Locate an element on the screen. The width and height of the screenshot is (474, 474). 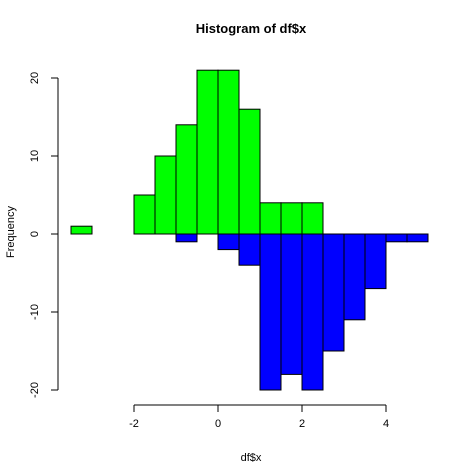
y-tick-label: 20 is located at coordinates (35, 78).